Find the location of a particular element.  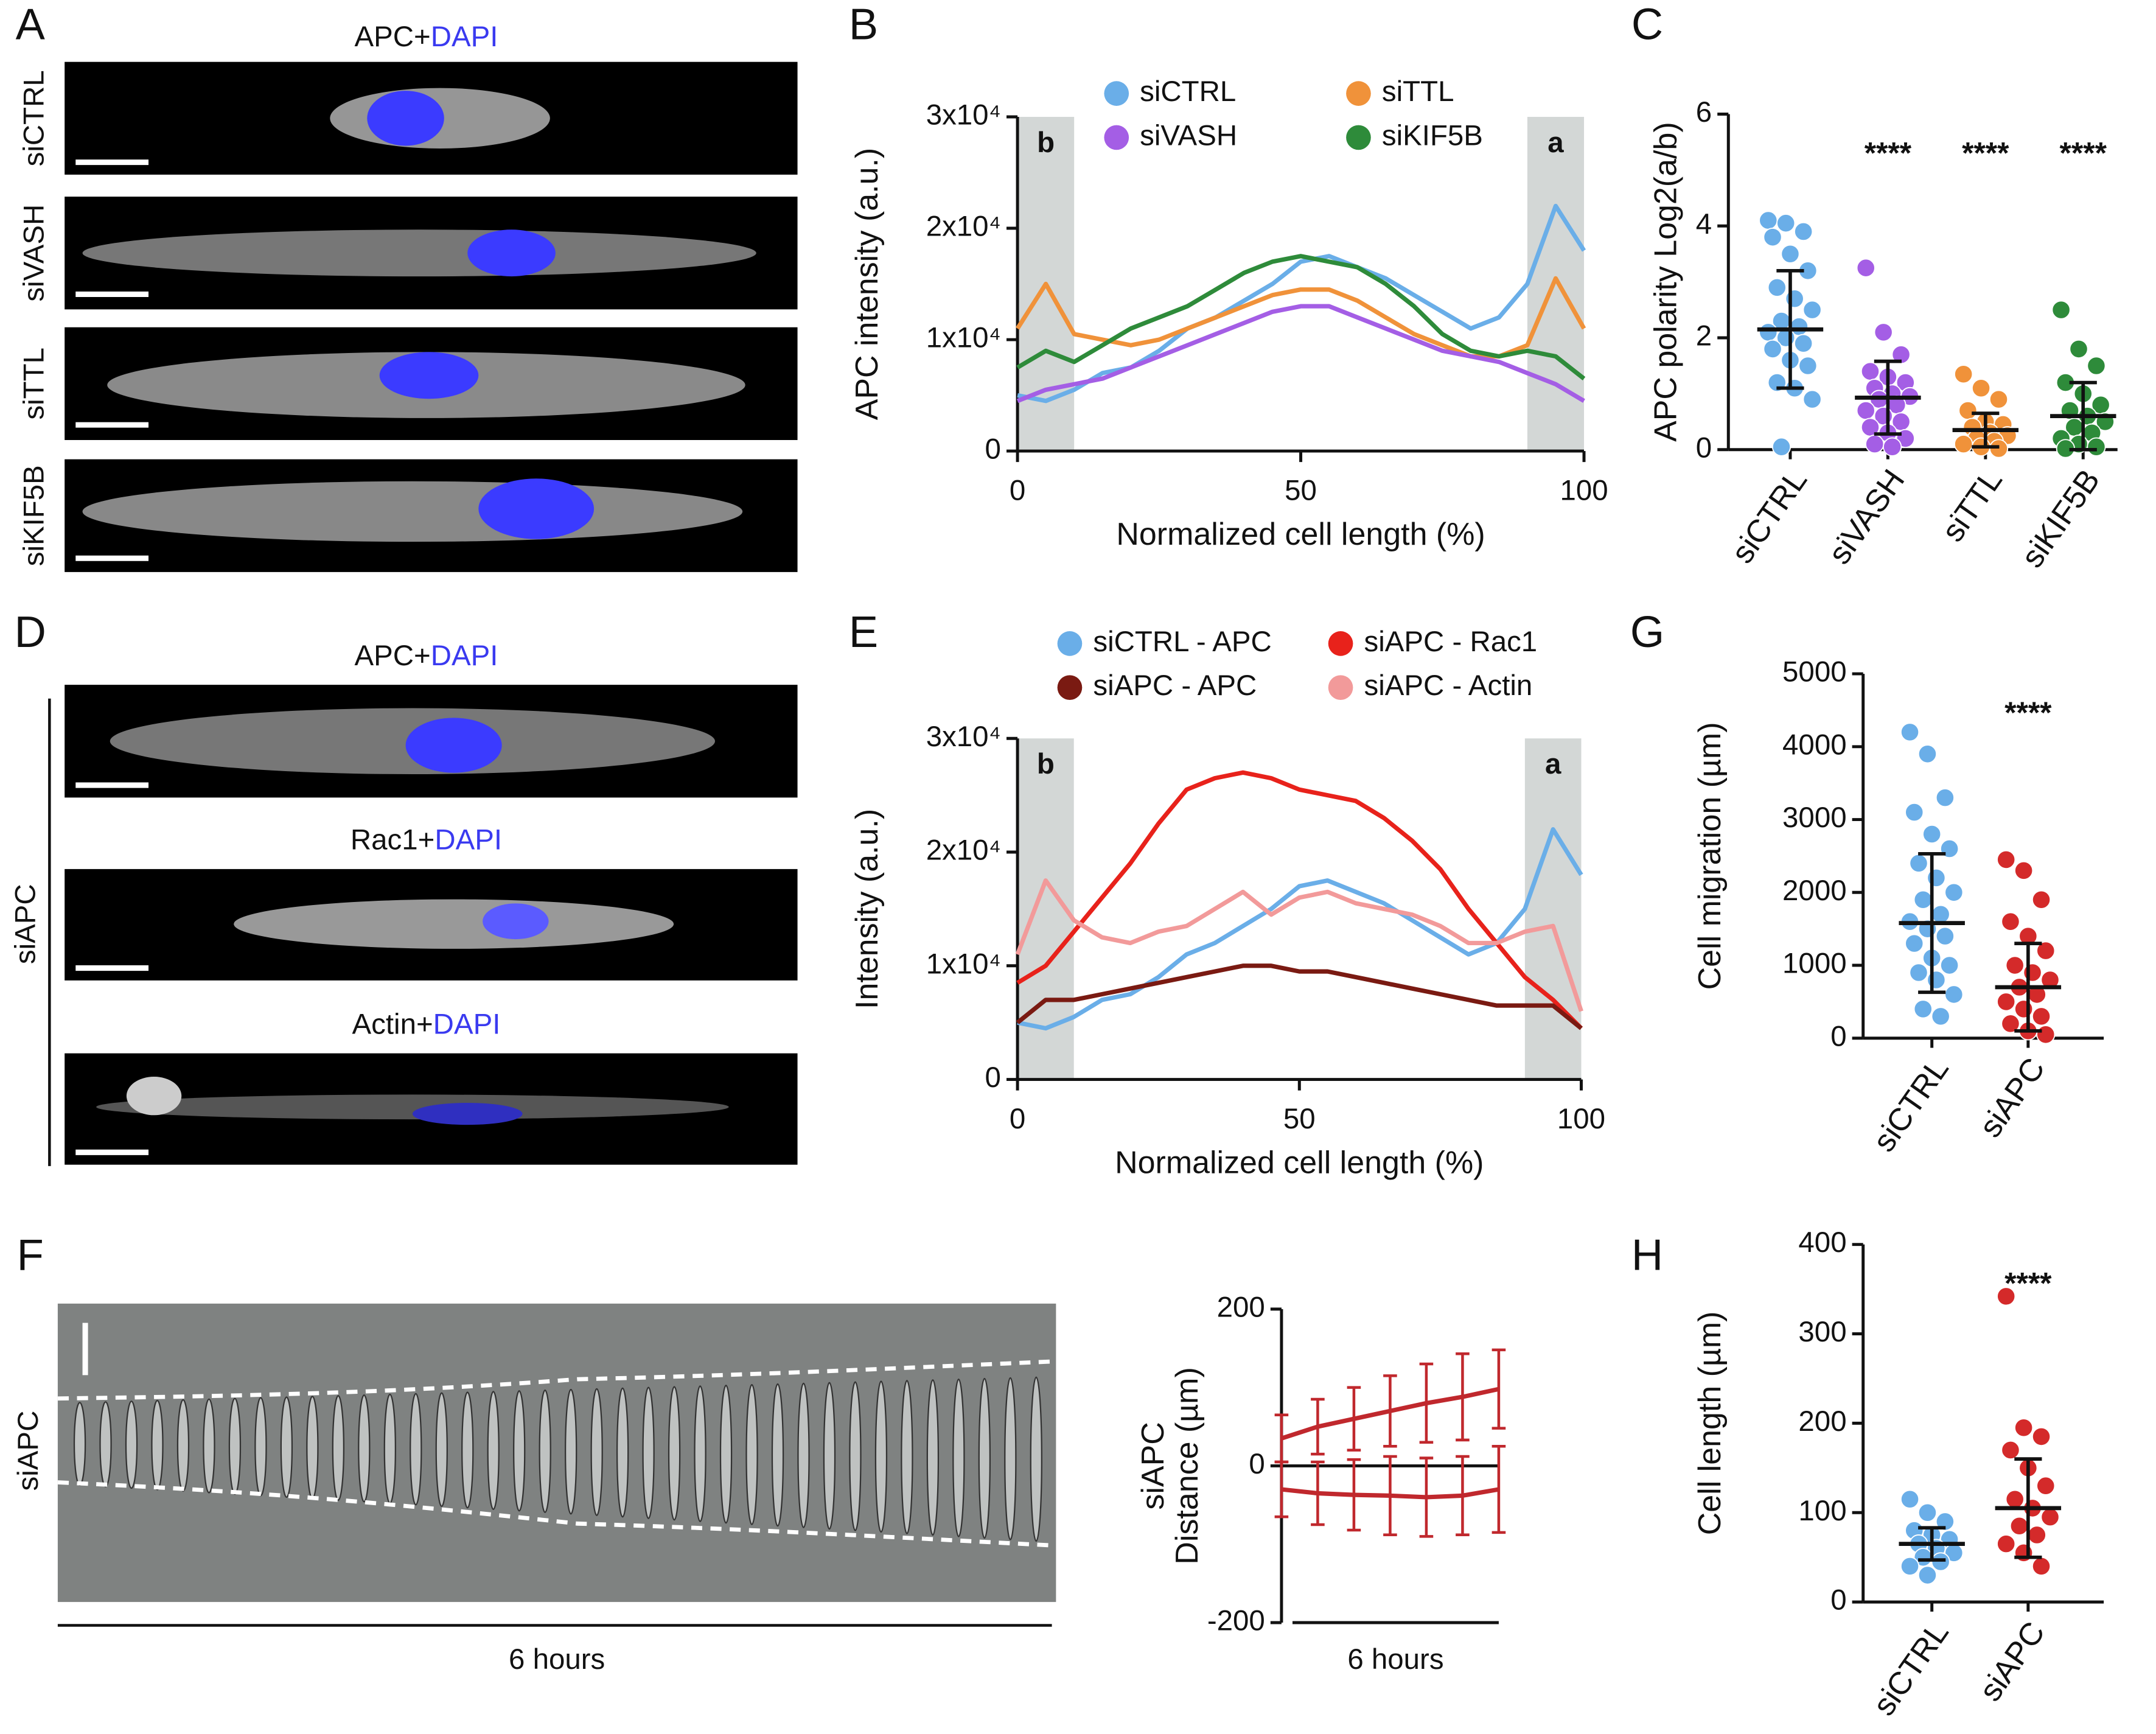

x-tick-label: siTTL is located at coordinates (1972, 505).